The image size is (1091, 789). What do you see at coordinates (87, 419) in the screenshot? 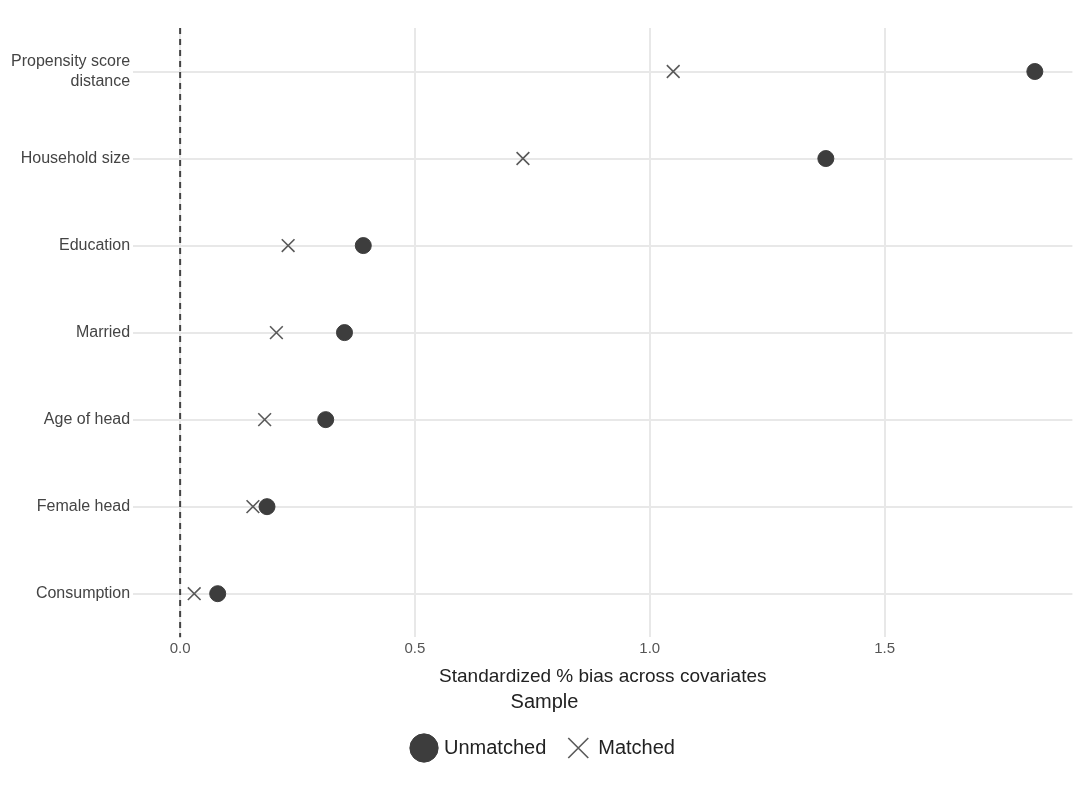
I see `y-tick-label: Age of head` at bounding box center [87, 419].